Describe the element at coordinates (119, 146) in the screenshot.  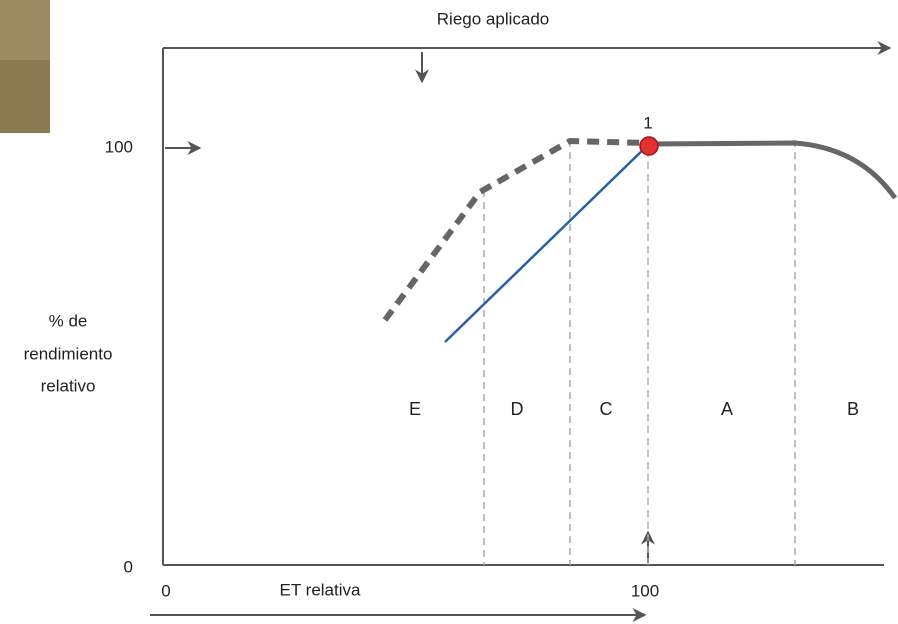
I see `y-max-label: 100` at that location.